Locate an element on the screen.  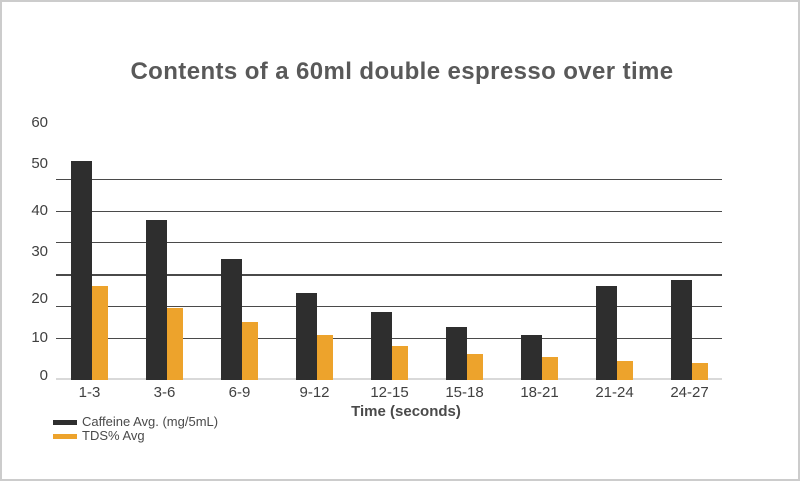
y-axis-tick-label: 50 is located at coordinates (39, 163).